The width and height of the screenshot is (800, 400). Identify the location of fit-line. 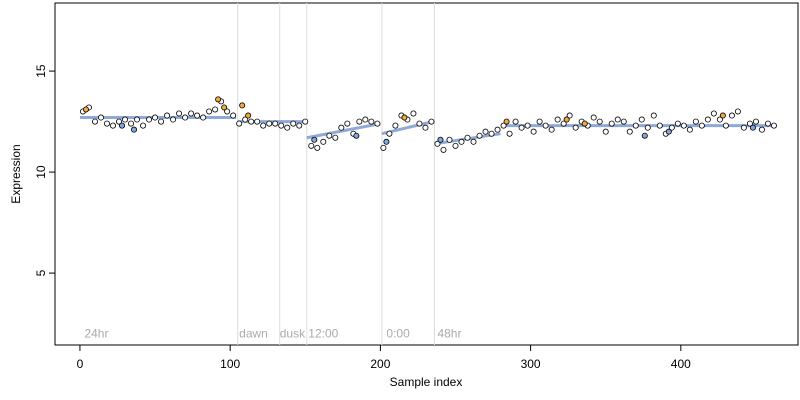
(343, 131).